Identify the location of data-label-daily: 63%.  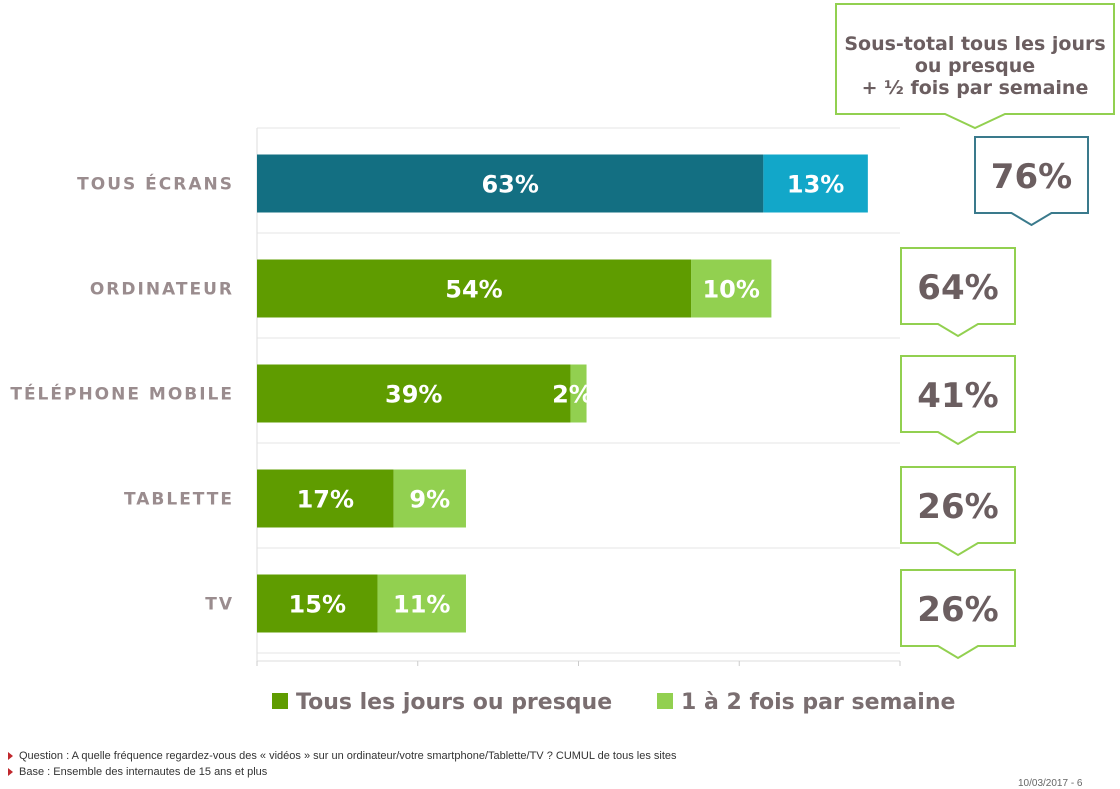
(509, 185).